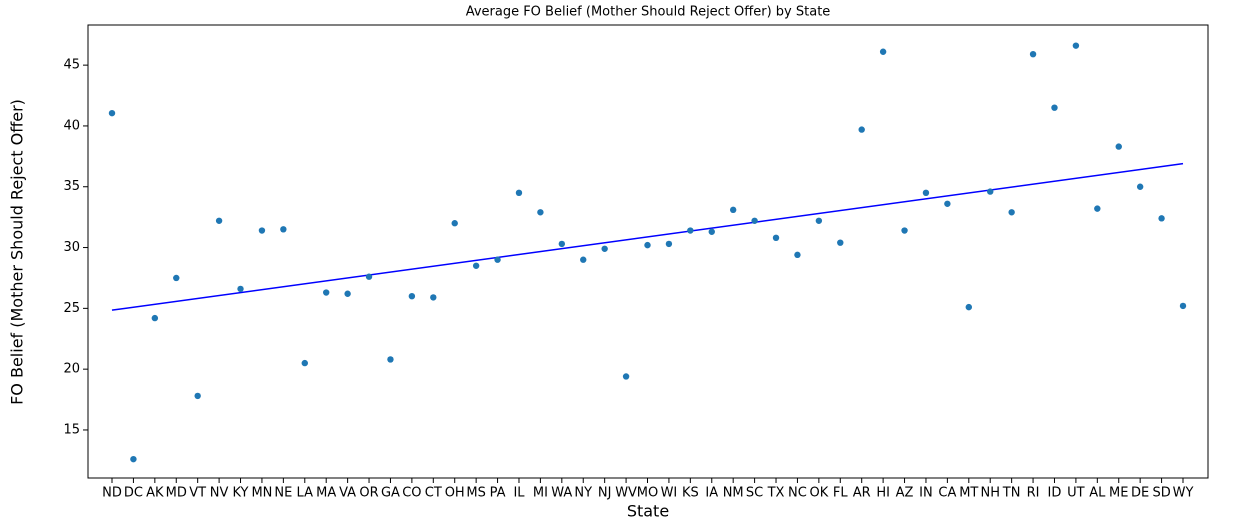  I want to click on x-tick-label: CA, so click(947, 493).